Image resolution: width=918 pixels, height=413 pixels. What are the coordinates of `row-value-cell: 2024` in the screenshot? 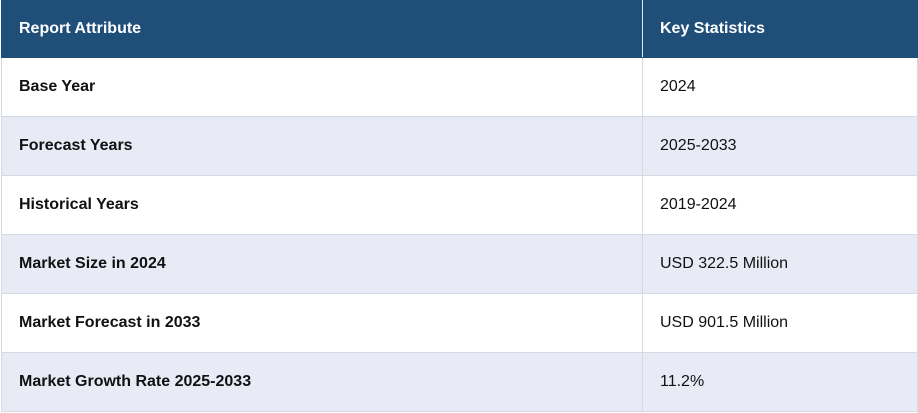 It's located at (780, 87).